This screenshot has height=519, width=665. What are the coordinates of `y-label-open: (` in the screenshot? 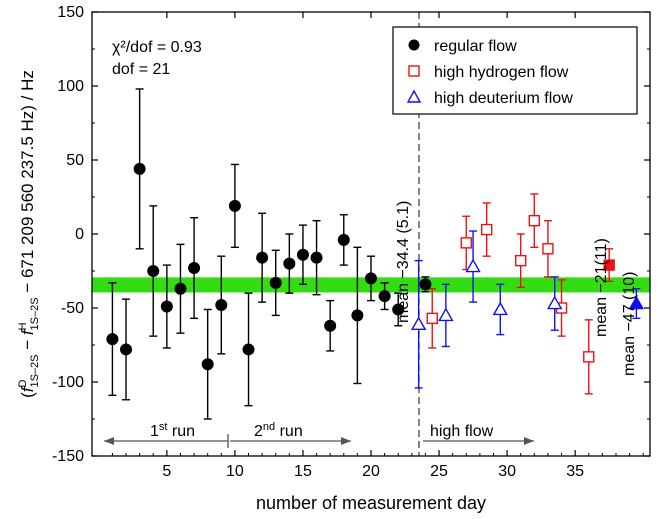 It's located at (27, 395).